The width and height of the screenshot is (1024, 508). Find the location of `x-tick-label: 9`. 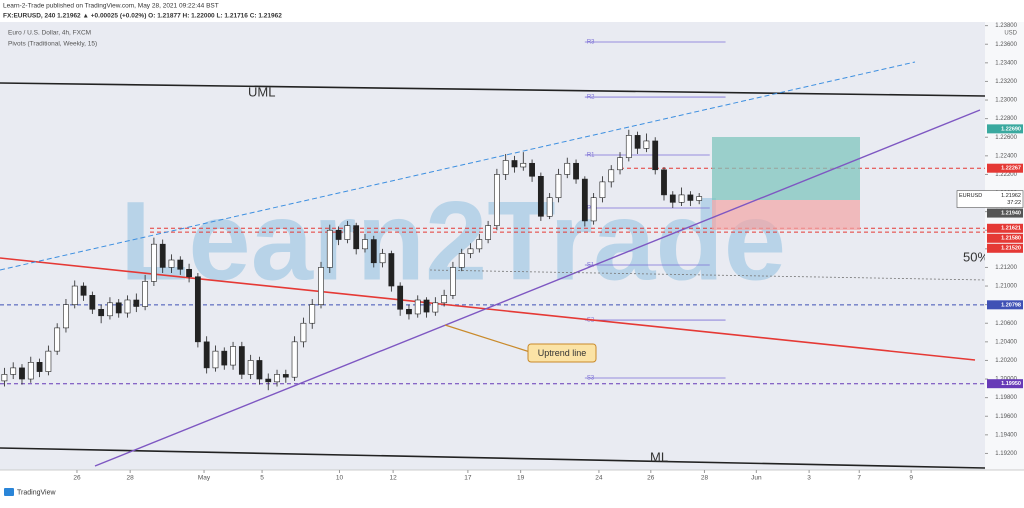

x-tick-label: 9 is located at coordinates (911, 478).